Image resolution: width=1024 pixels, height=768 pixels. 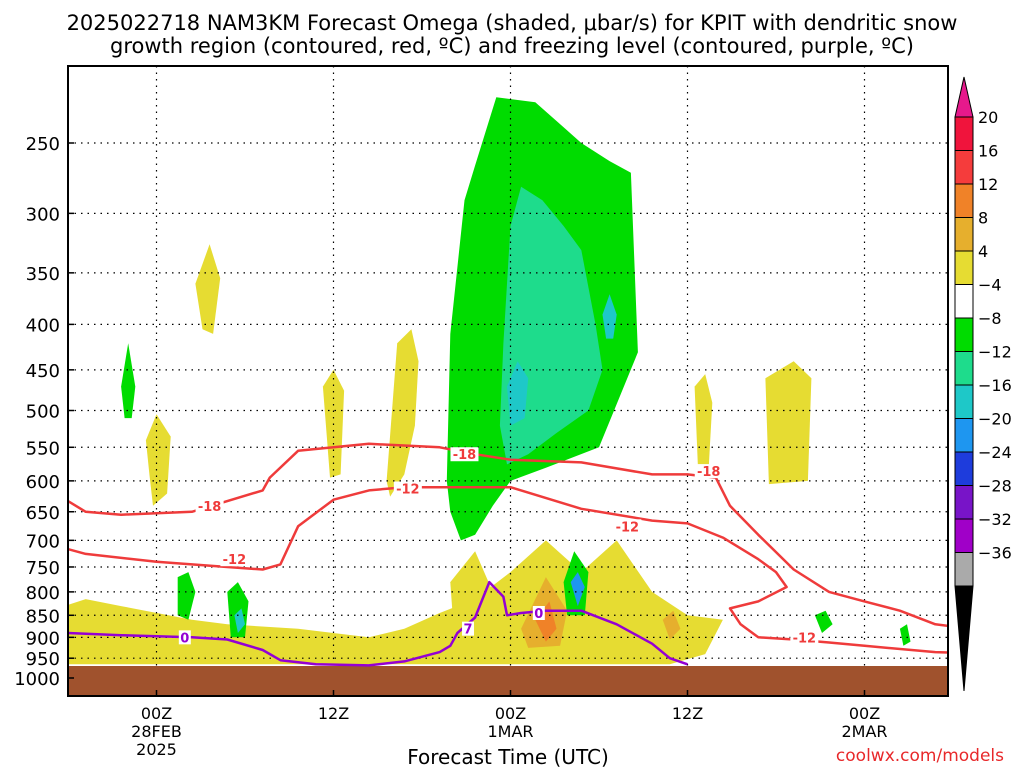 What do you see at coordinates (43, 593) in the screenshot?
I see `y-tick-label: 800` at bounding box center [43, 593].